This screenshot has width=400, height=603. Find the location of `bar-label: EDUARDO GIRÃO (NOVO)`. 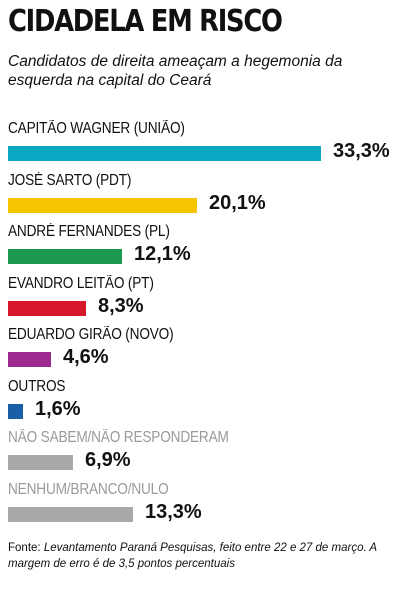

bar-label: EDUARDO GIRÃO (NOVO) is located at coordinates (91, 334).